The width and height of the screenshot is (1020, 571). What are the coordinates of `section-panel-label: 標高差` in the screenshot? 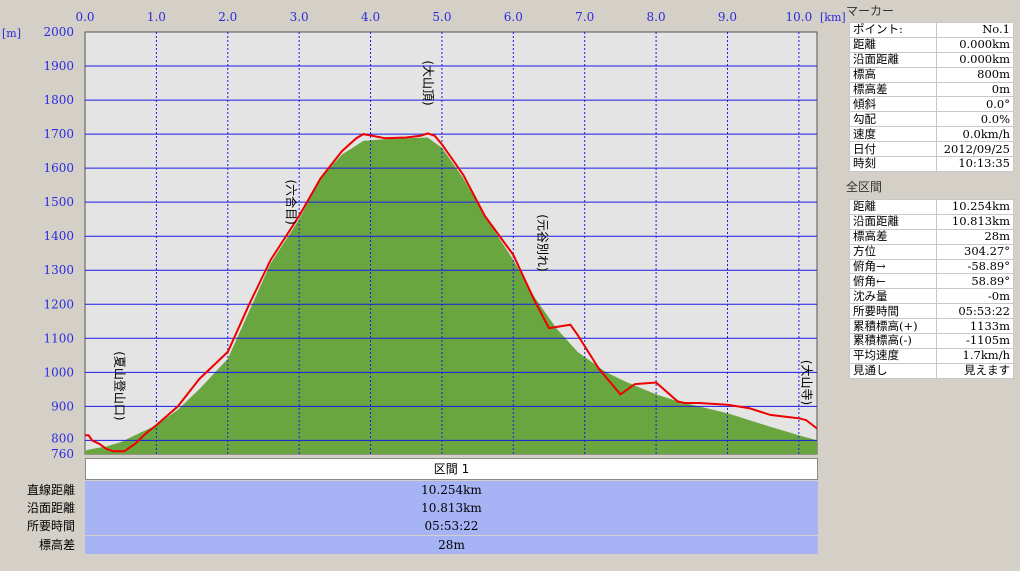 It's located at (893, 236).